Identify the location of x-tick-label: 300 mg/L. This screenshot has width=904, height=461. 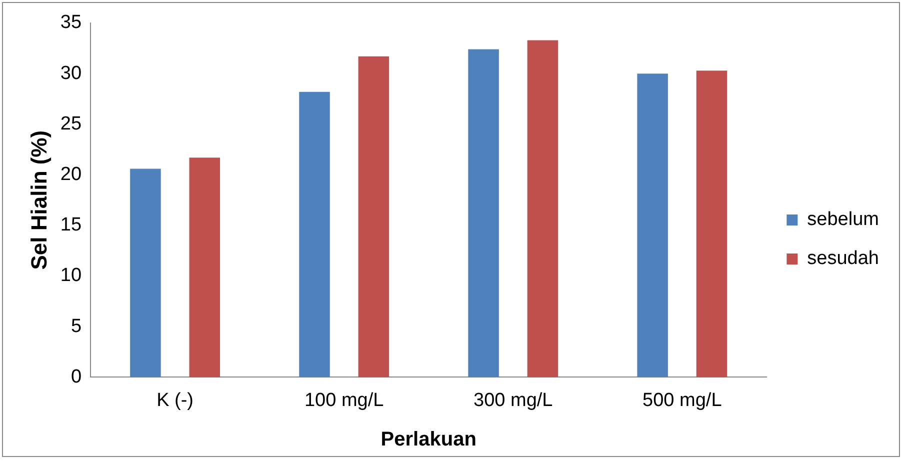
(513, 400).